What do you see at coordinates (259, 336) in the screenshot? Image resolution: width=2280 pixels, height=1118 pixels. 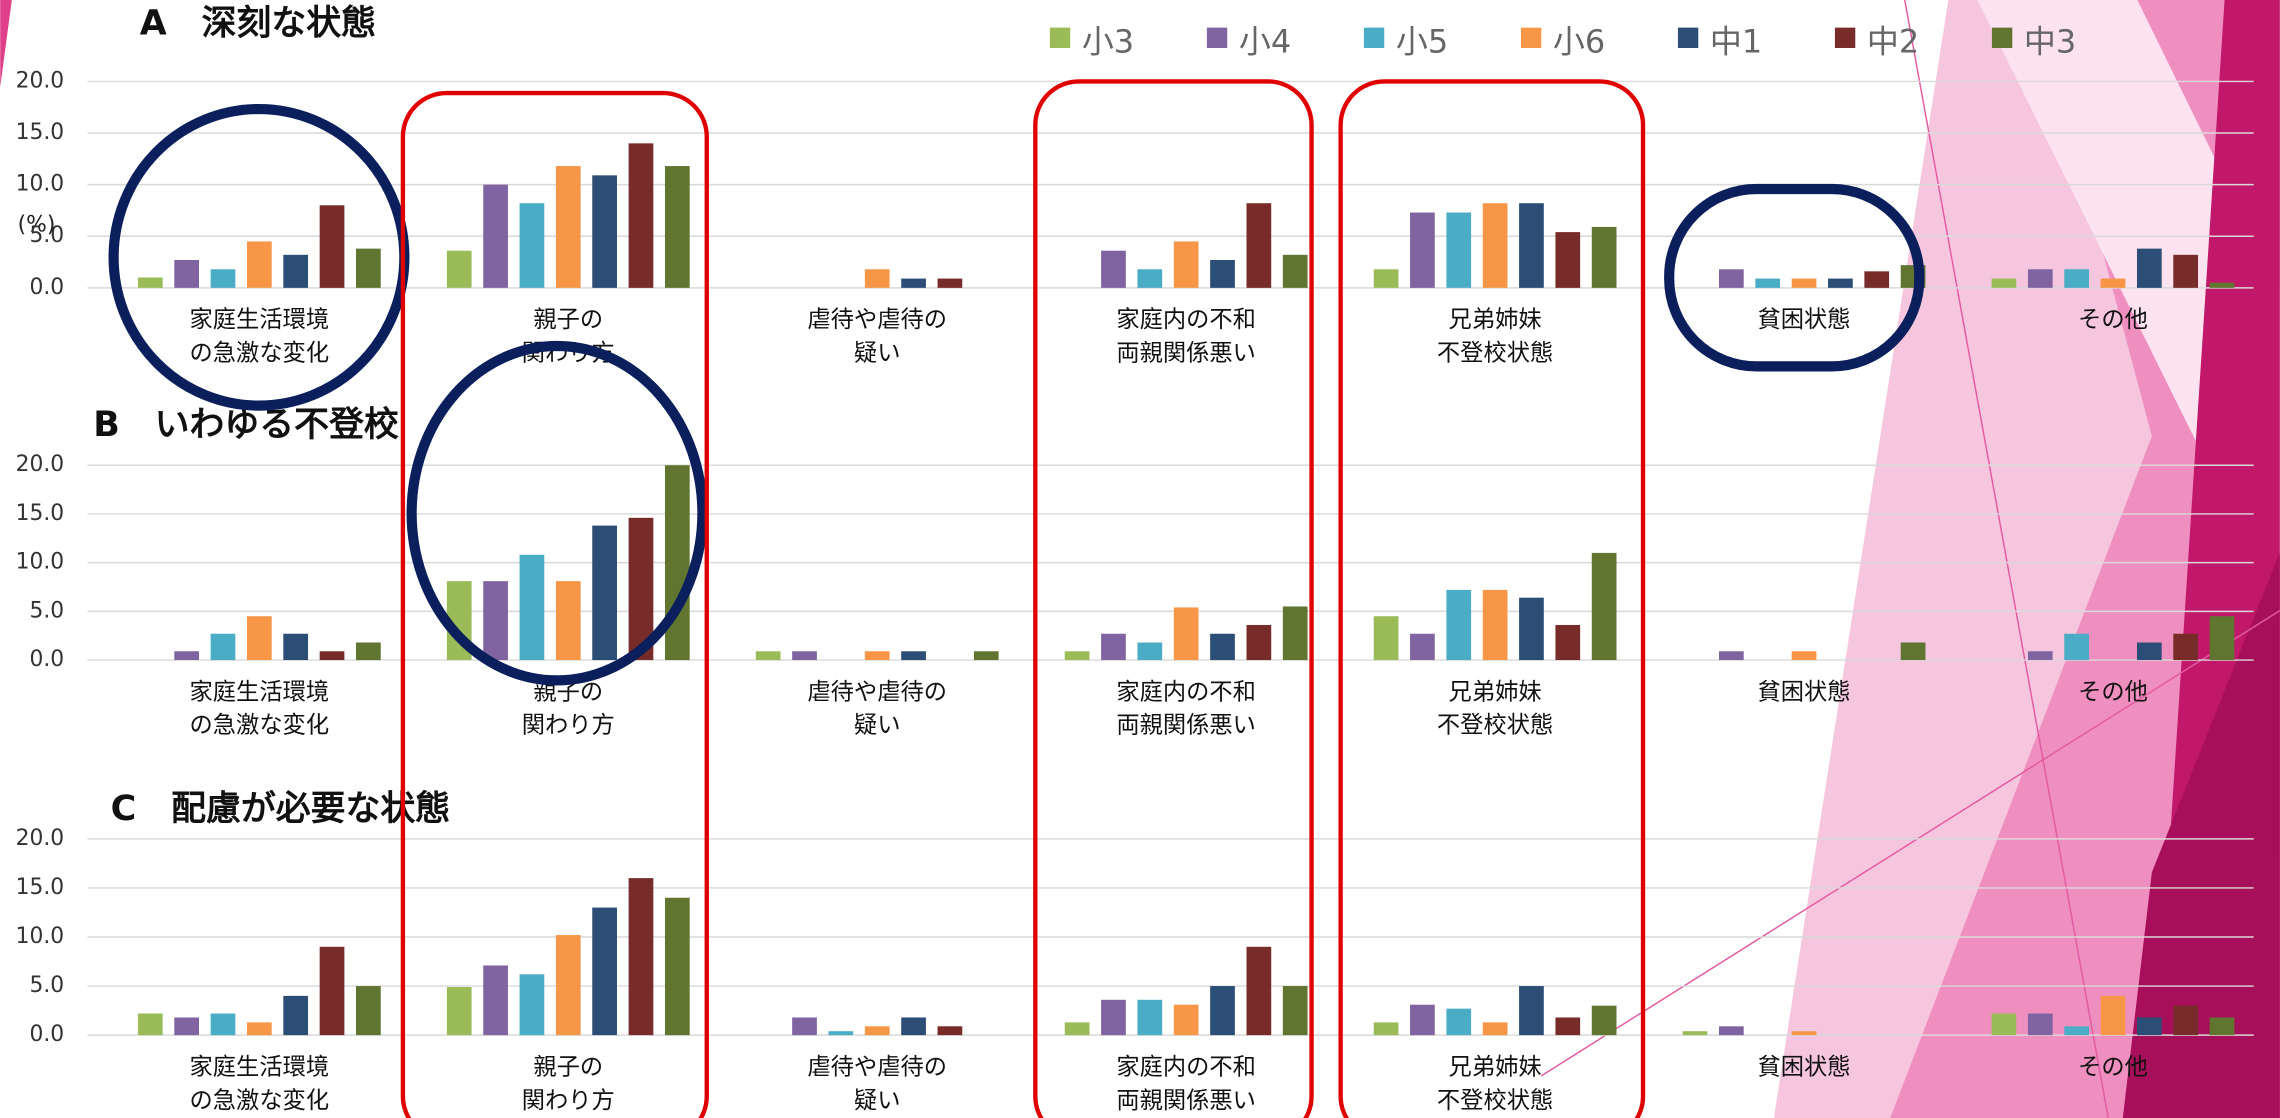 I see `x-tick-label: 家庭生活環境 の急激な変化` at bounding box center [259, 336].